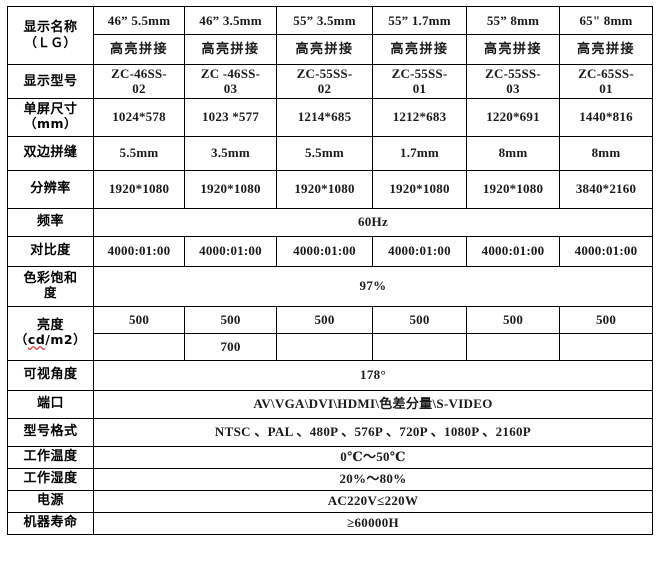 The height and width of the screenshot is (584, 659). I want to click on cell-display-name-type-3: 高亮拼接, so click(419, 49).